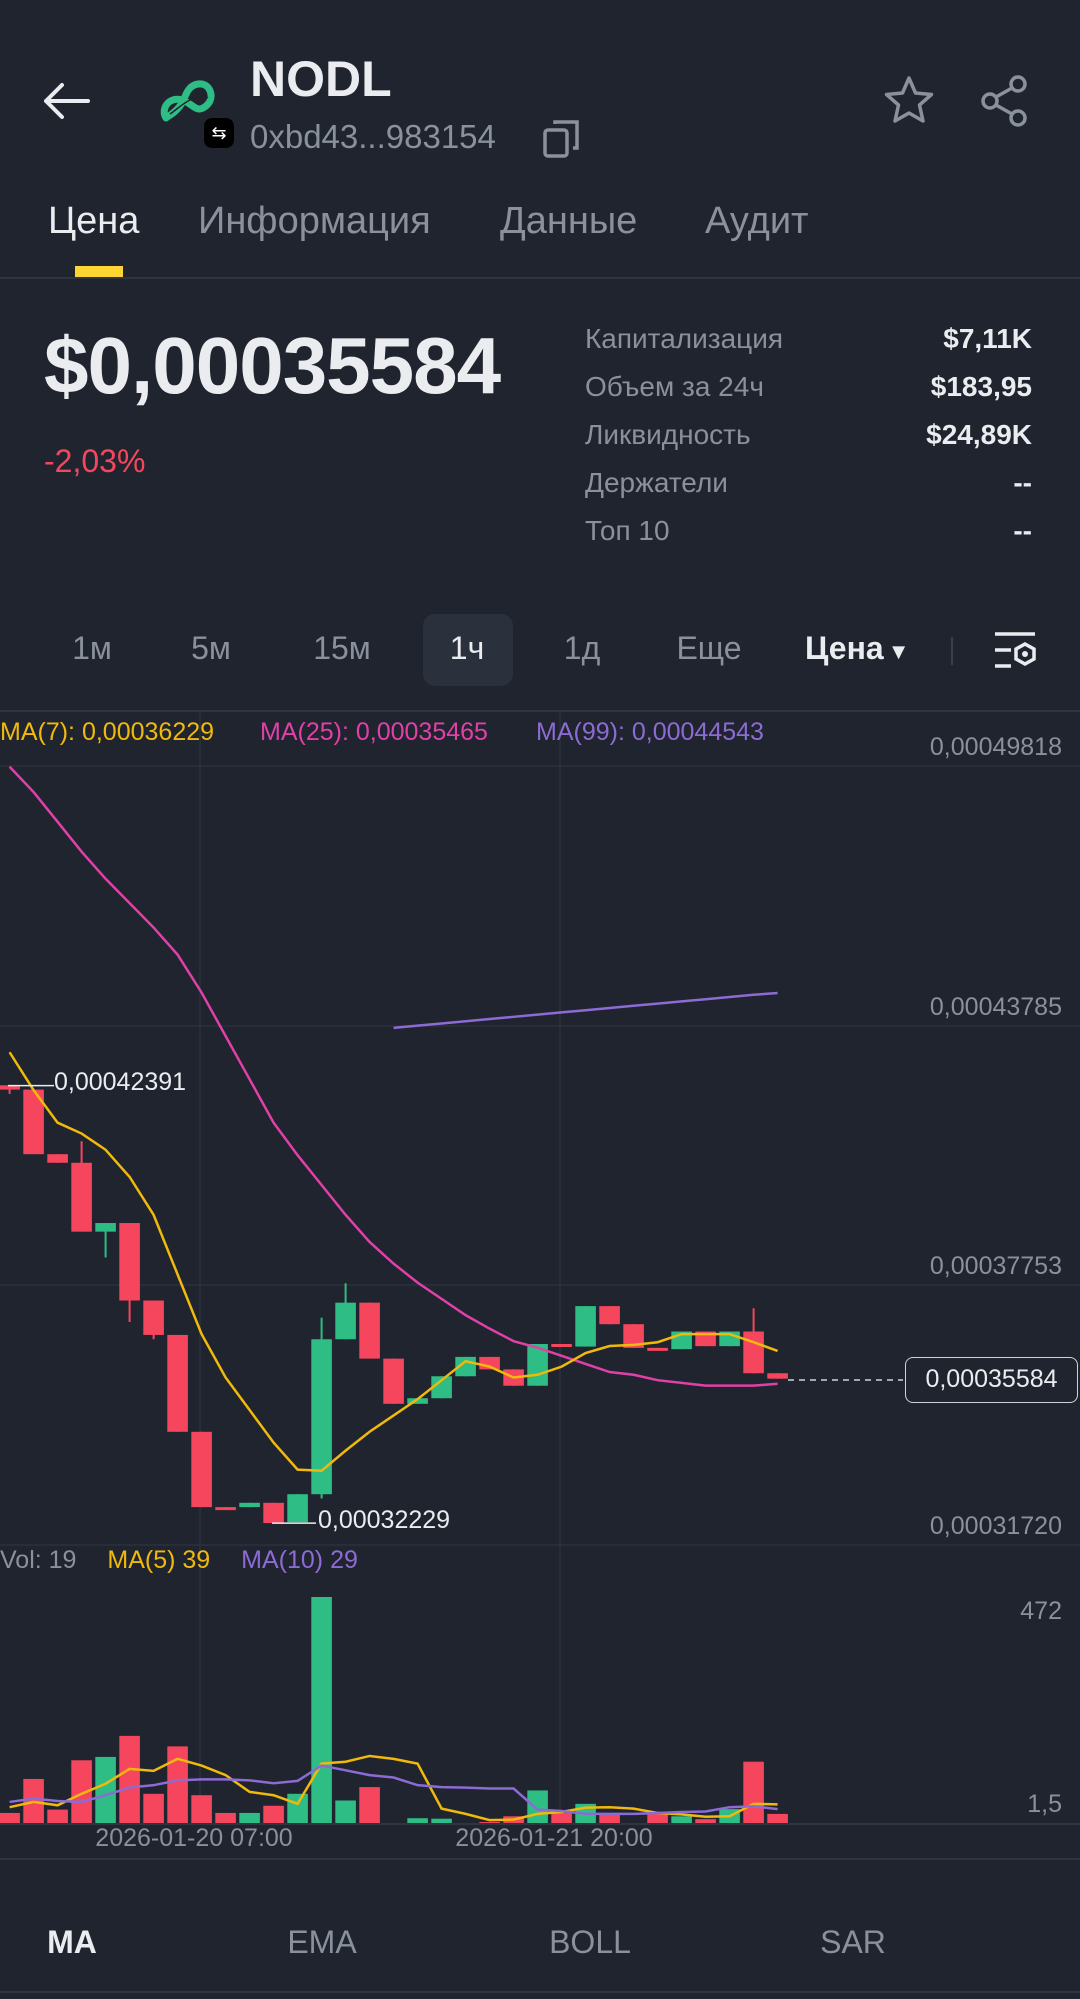  Describe the element at coordinates (981, 386) in the screenshot. I see `stat-value: $183,95` at that location.